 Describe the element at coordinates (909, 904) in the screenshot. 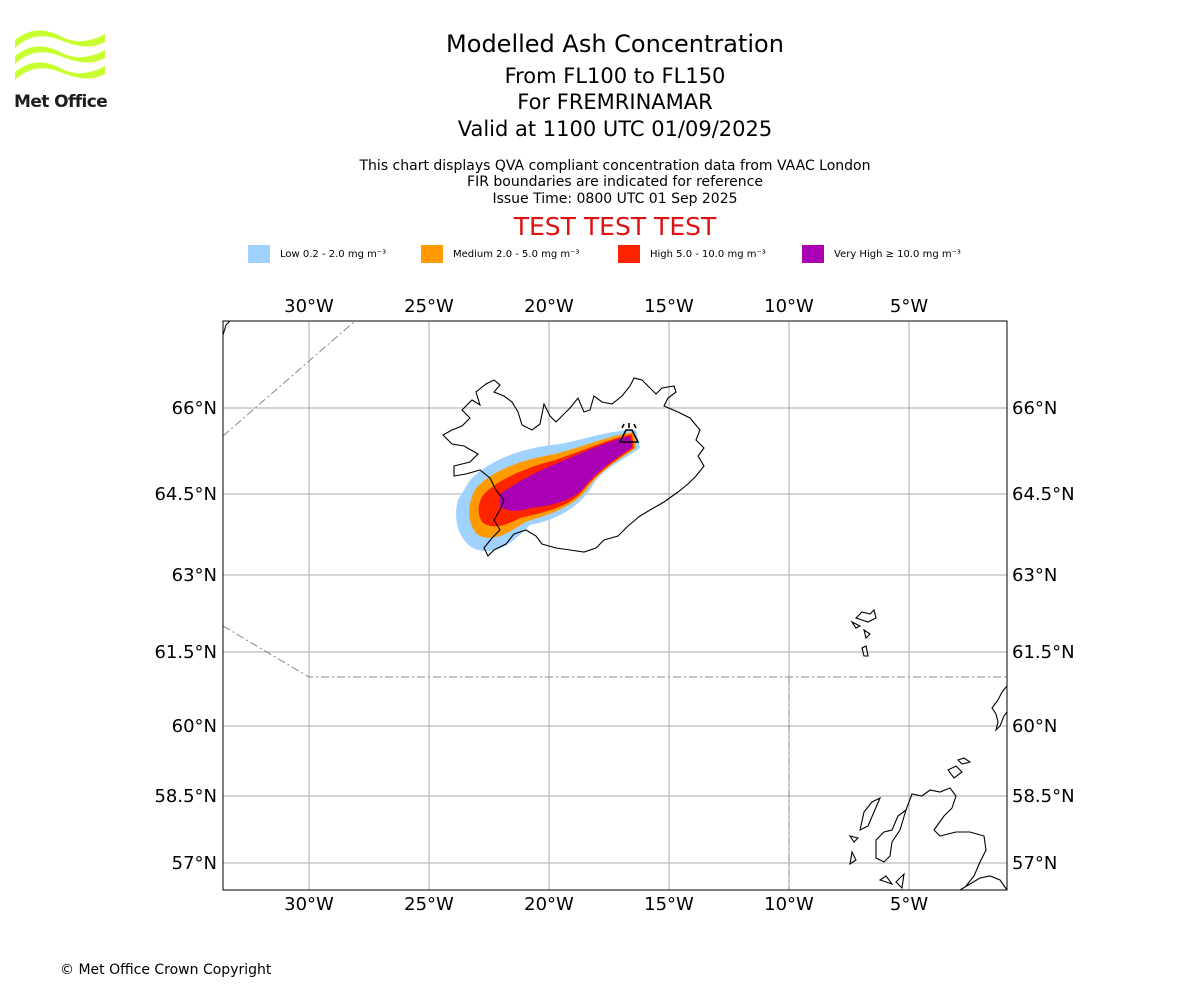

I see `lon-label-bottom: 5°W` at that location.